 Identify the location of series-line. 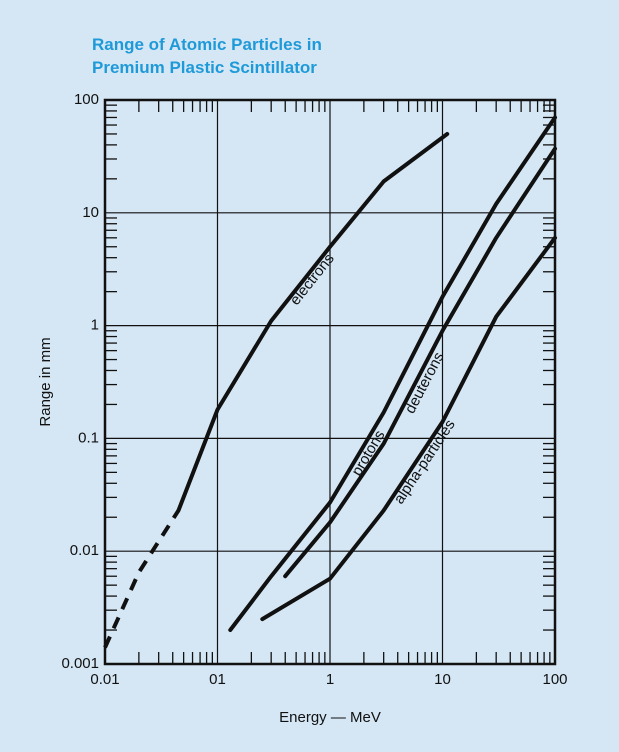
(142, 579).